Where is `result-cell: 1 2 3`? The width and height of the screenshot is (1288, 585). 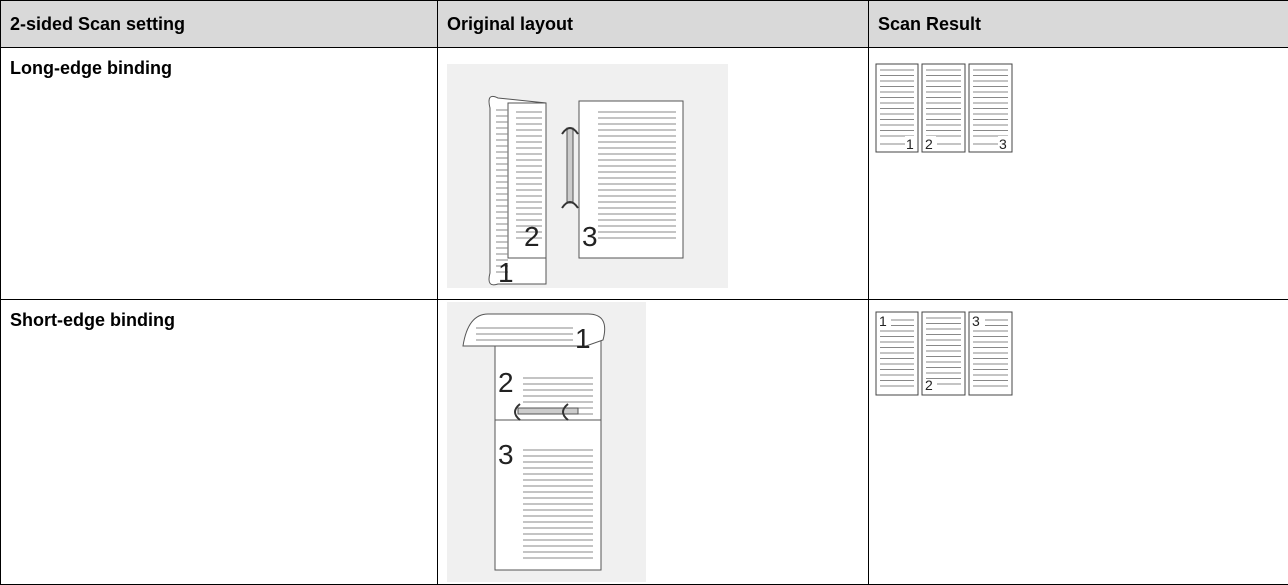
result-cell: 1 2 3 is located at coordinates (1078, 173).